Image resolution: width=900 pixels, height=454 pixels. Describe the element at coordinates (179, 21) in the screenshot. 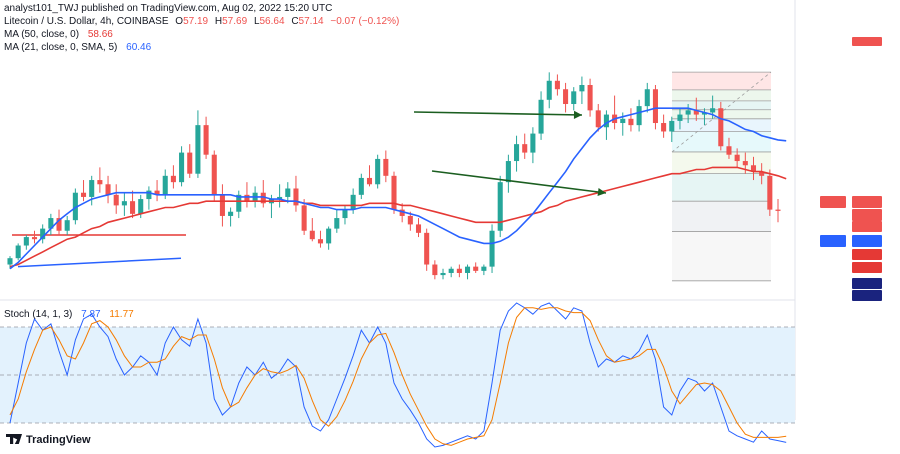

I see `ohlc-open-label: O` at that location.